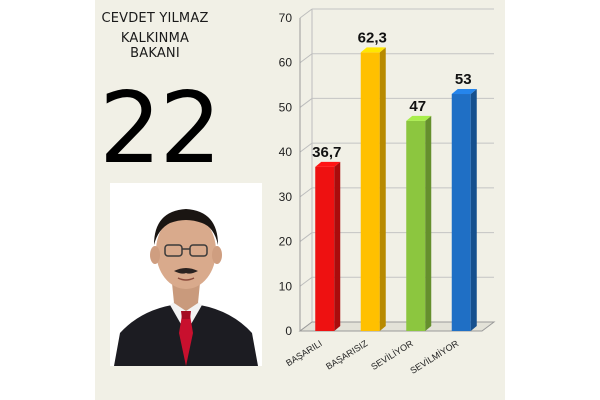 The height and width of the screenshot is (400, 600). Describe the element at coordinates (286, 18) in the screenshot. I see `y-tick-label: 70` at that location.